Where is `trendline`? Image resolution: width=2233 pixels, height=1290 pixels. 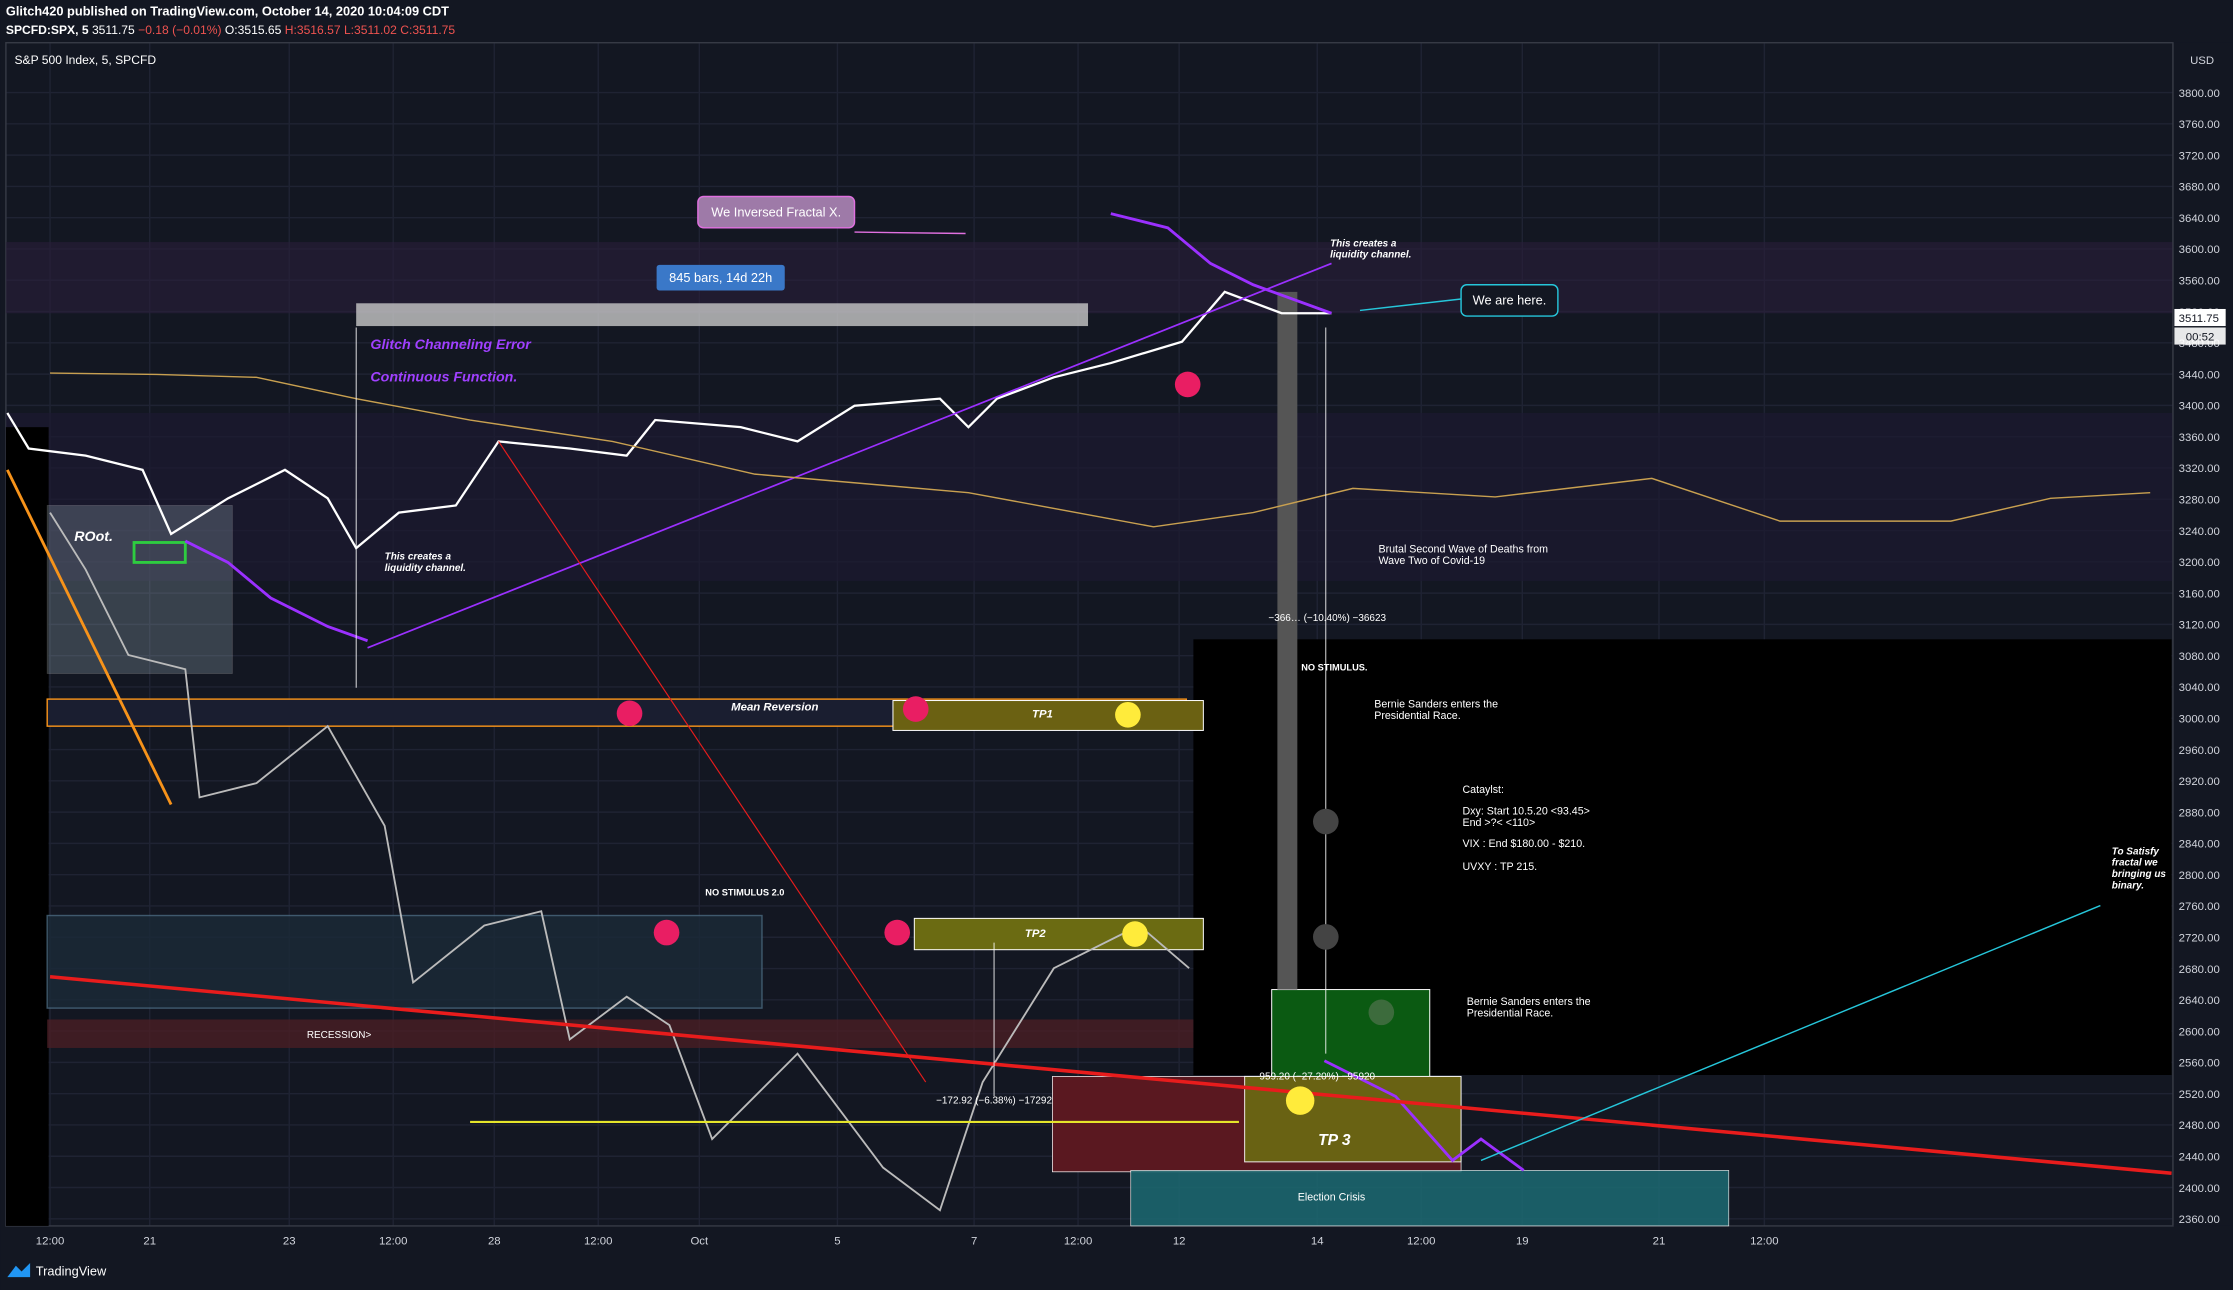 trendline is located at coordinates (849, 455).